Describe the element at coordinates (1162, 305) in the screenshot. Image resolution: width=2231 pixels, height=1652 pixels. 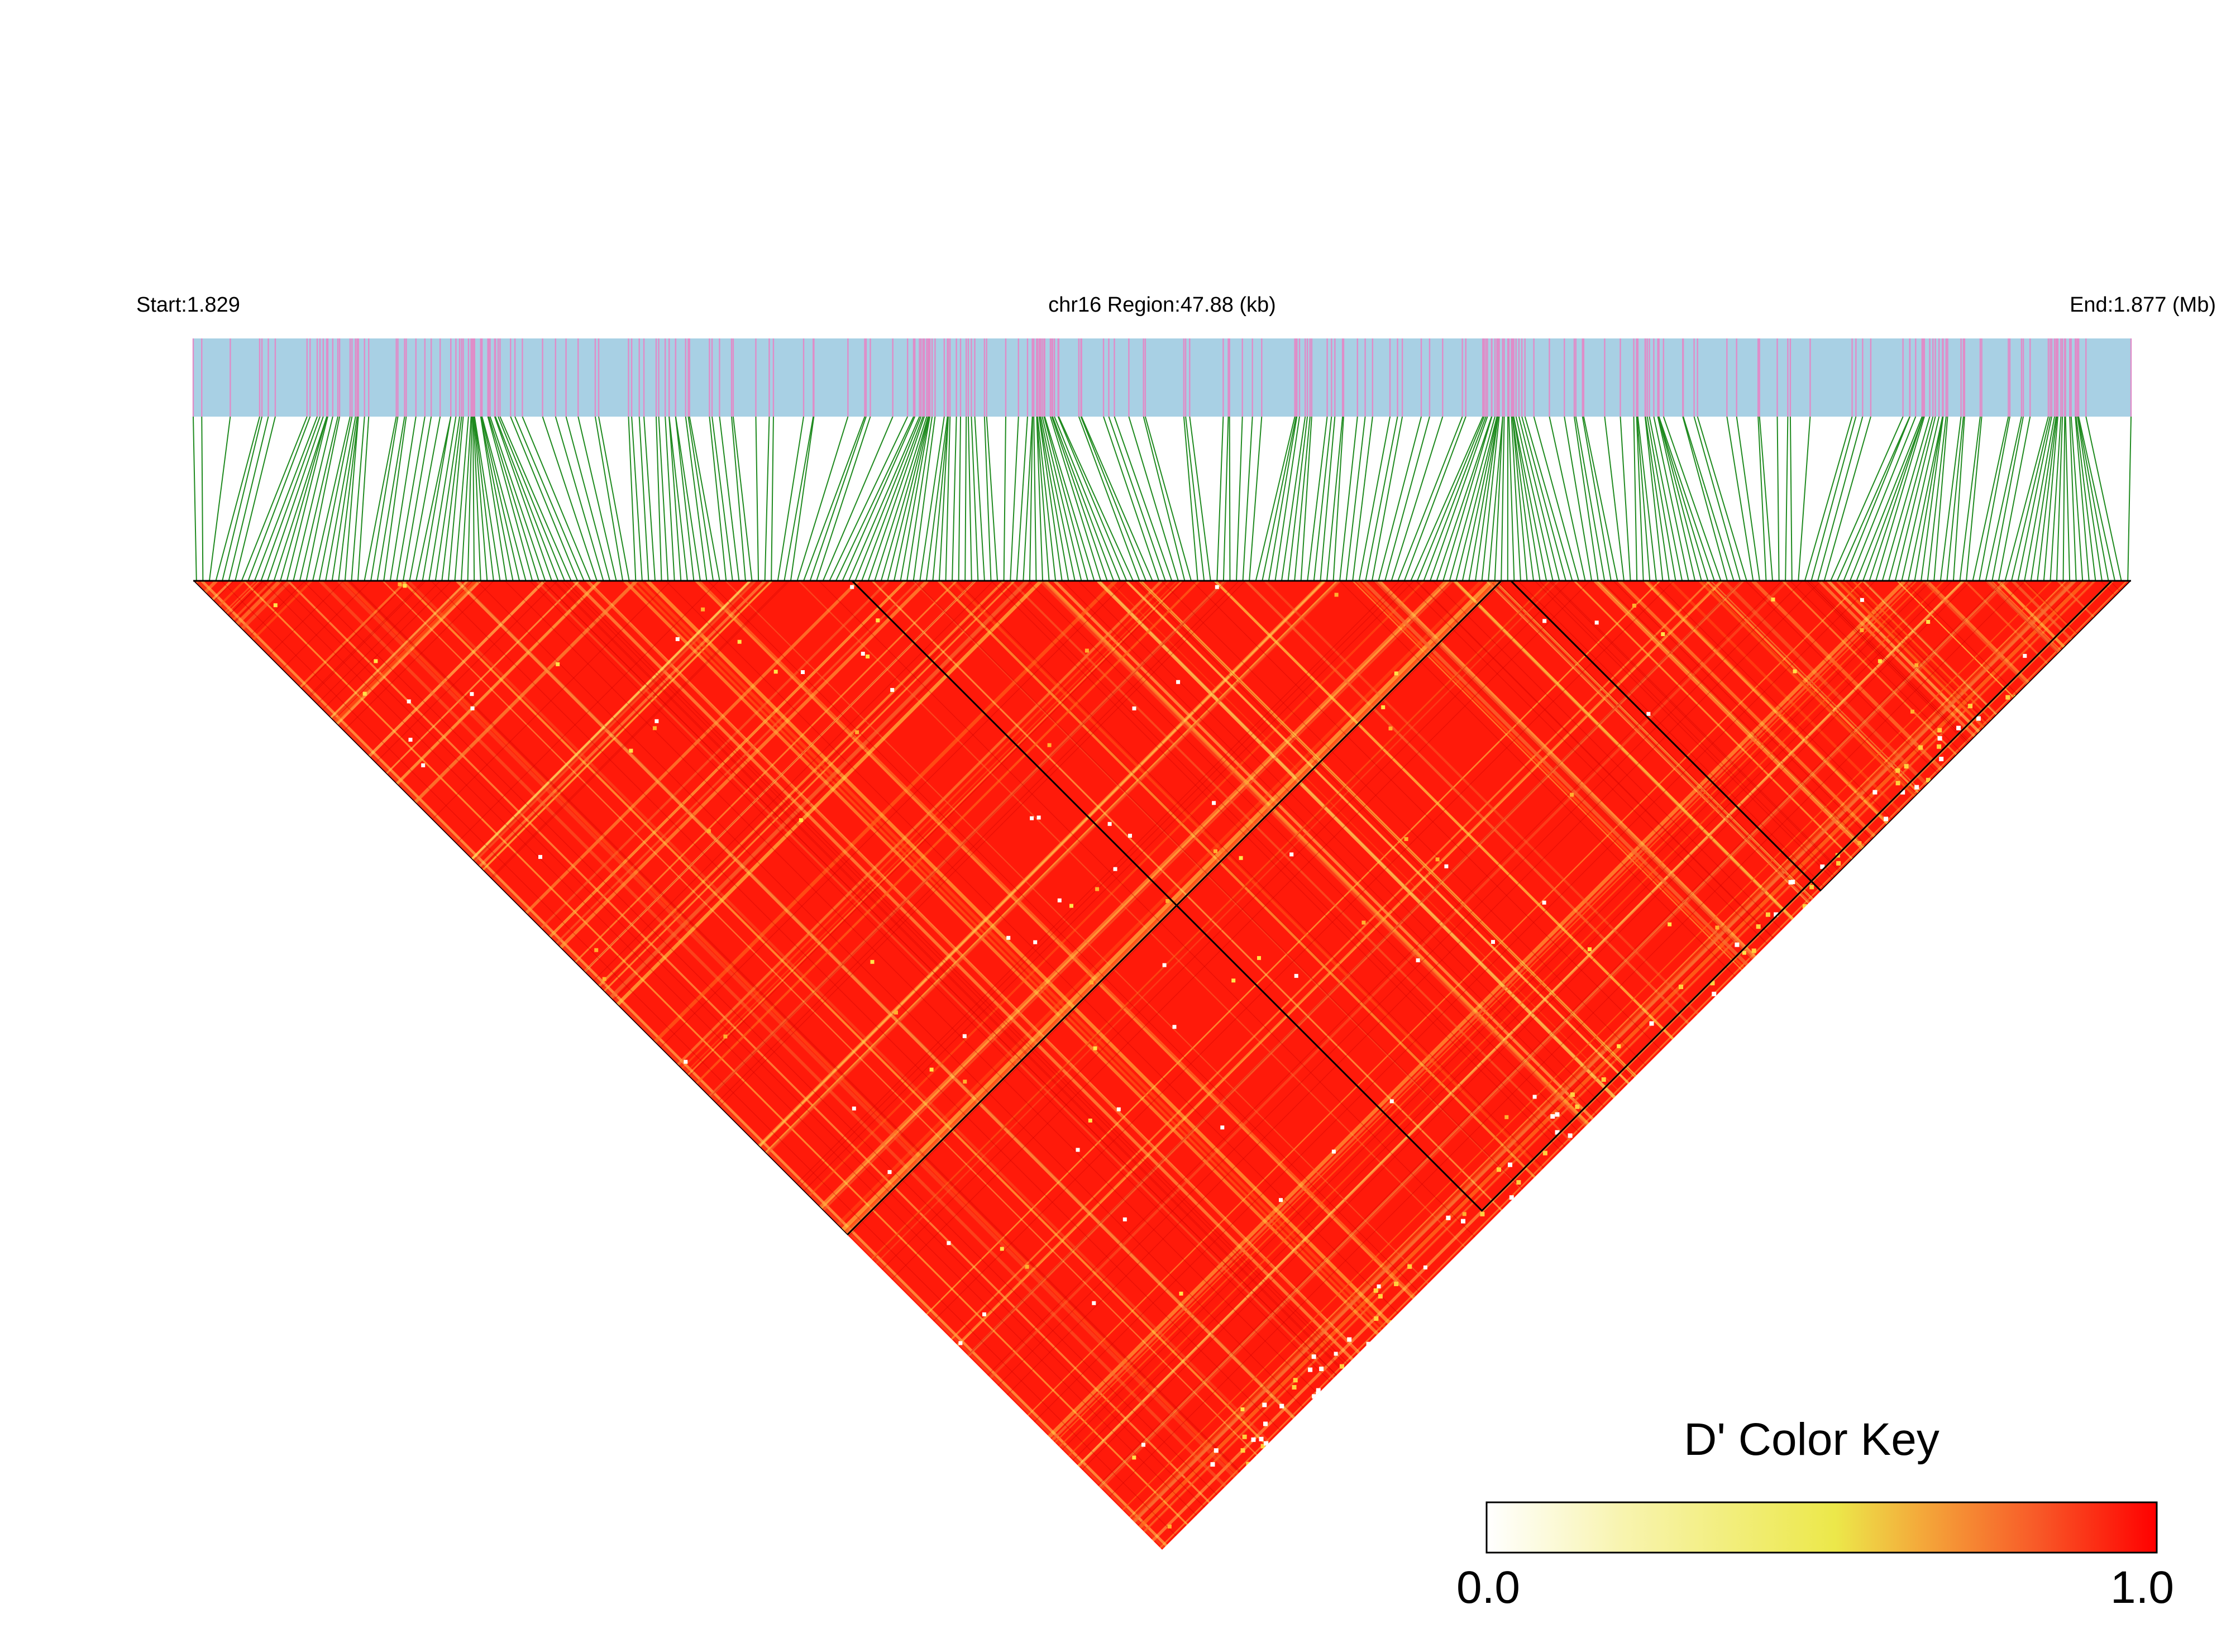
I see `region-label: chr16 Region:47.88 (kb)` at that location.